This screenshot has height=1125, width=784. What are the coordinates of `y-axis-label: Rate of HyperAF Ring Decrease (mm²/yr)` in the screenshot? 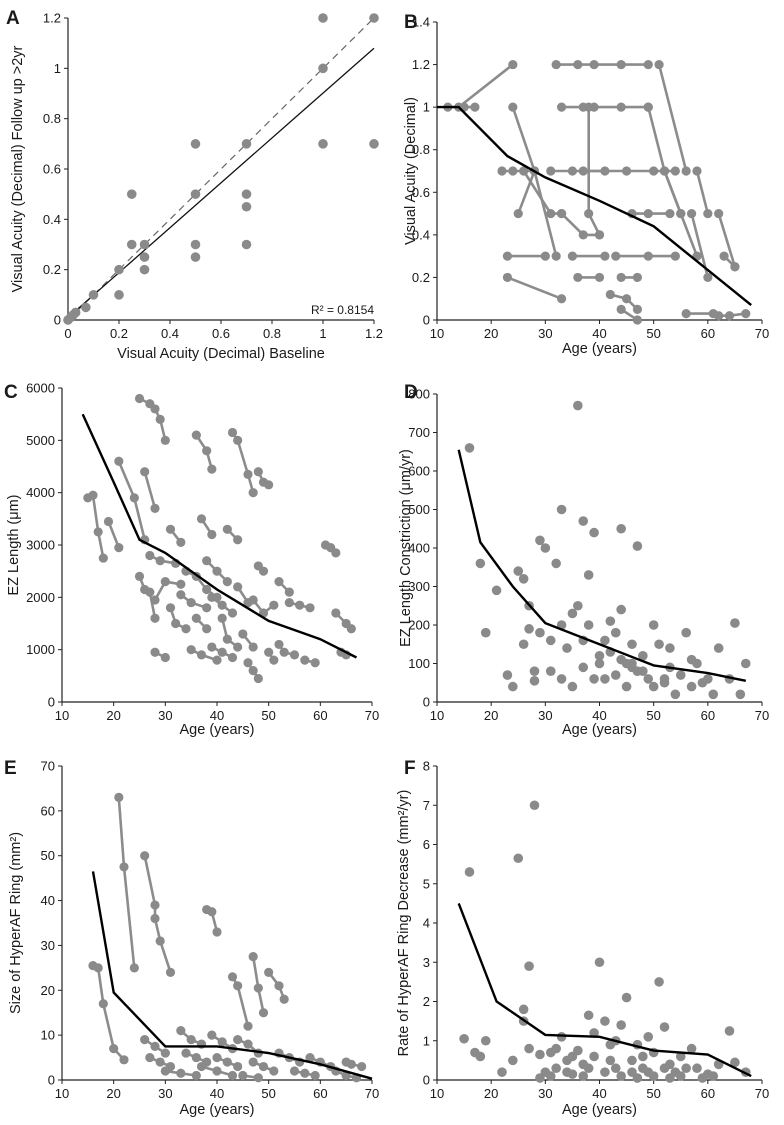 It's located at (404, 923).